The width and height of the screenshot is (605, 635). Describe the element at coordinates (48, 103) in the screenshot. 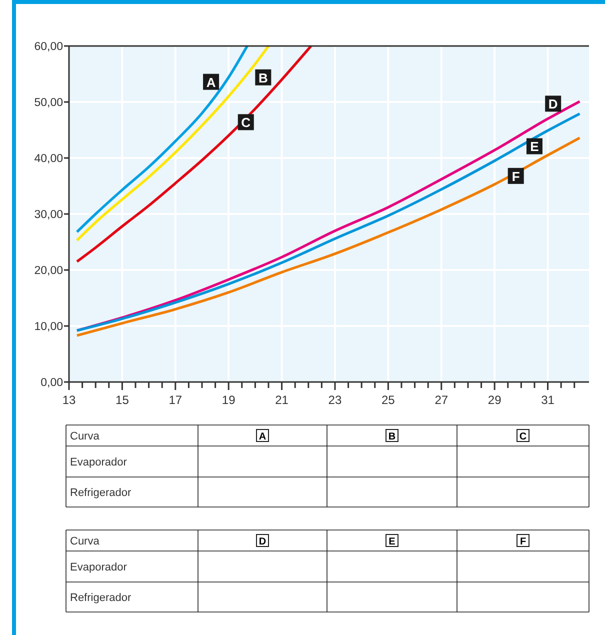

I see `y-tick-label: 50,00` at that location.